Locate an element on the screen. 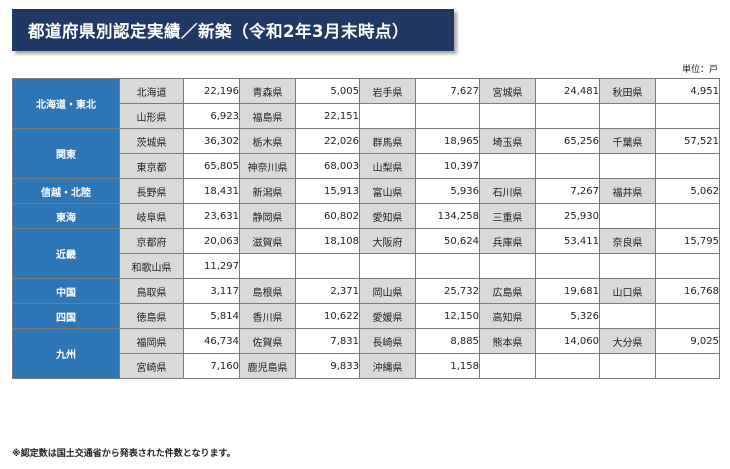 This screenshot has height=469, width=730. region-label: 中国 is located at coordinates (66, 291).